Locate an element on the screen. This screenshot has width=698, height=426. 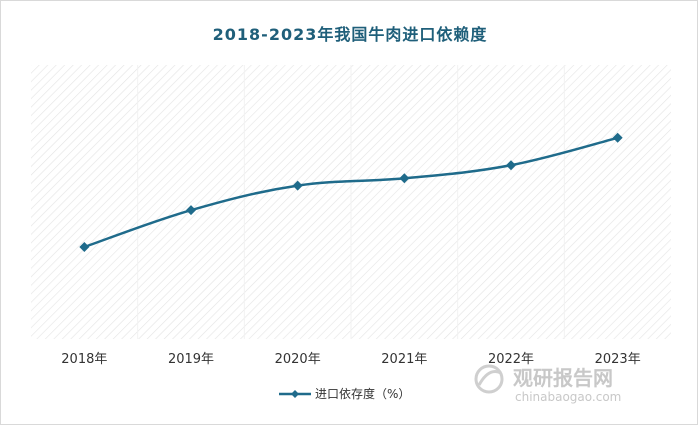
watermark-text-cn: 观研报告网 is located at coordinates (563, 378).